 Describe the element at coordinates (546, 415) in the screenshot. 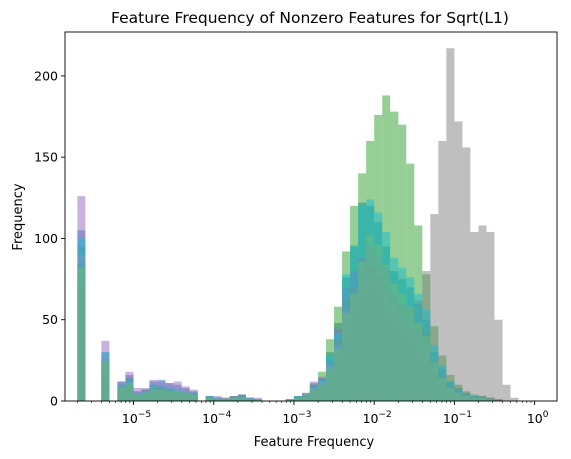

I see `x-tick-exponent: 0` at that location.